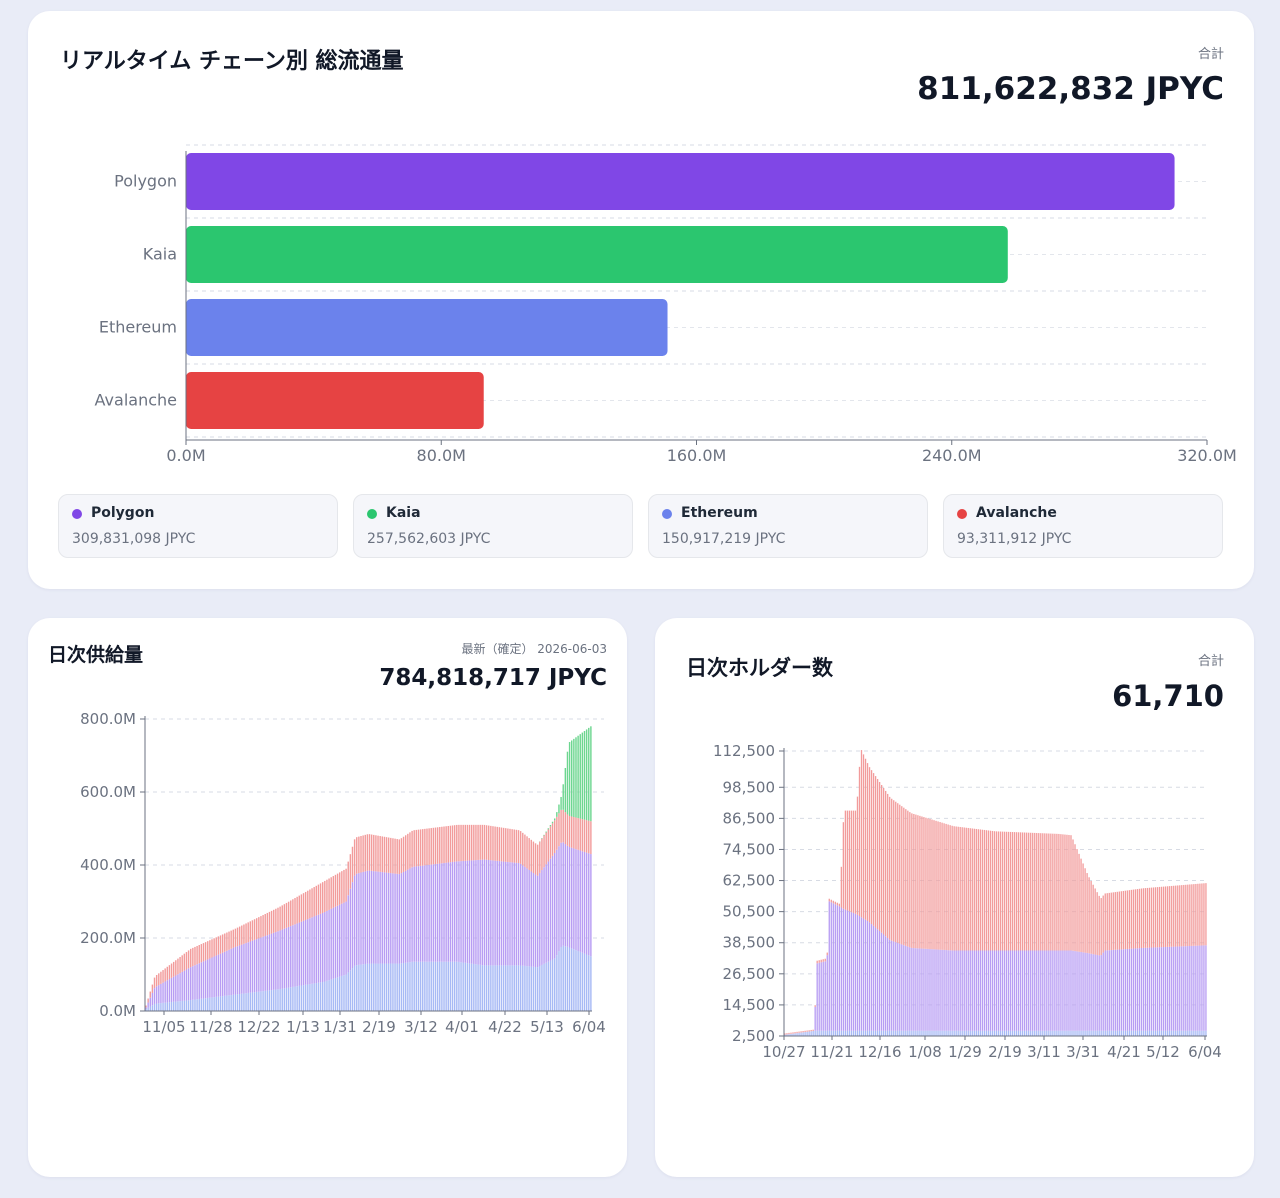  What do you see at coordinates (788, 526) in the screenshot?
I see `legend-card-ethereum: Ethereum 150,917,219 JPYC` at bounding box center [788, 526].